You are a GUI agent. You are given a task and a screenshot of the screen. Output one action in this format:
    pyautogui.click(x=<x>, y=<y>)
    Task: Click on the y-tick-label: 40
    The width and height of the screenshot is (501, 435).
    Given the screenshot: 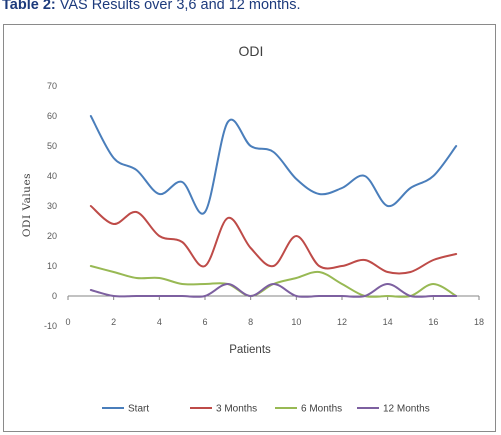 What is the action you would take?
    pyautogui.click(x=52, y=176)
    